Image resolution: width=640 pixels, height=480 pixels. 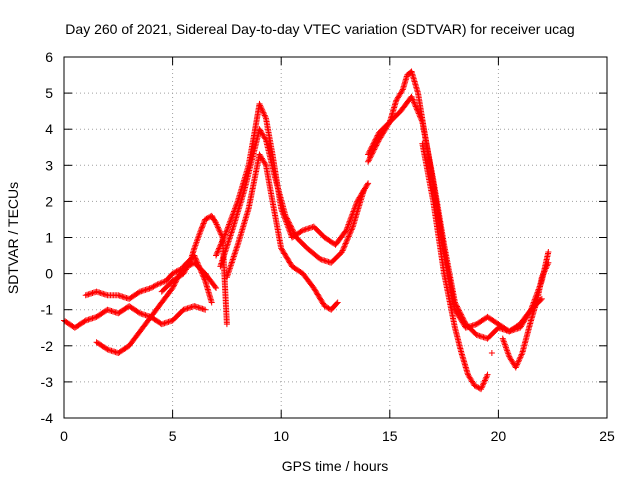 What do you see at coordinates (49, 274) in the screenshot?
I see `y-tick-label: 0` at bounding box center [49, 274].